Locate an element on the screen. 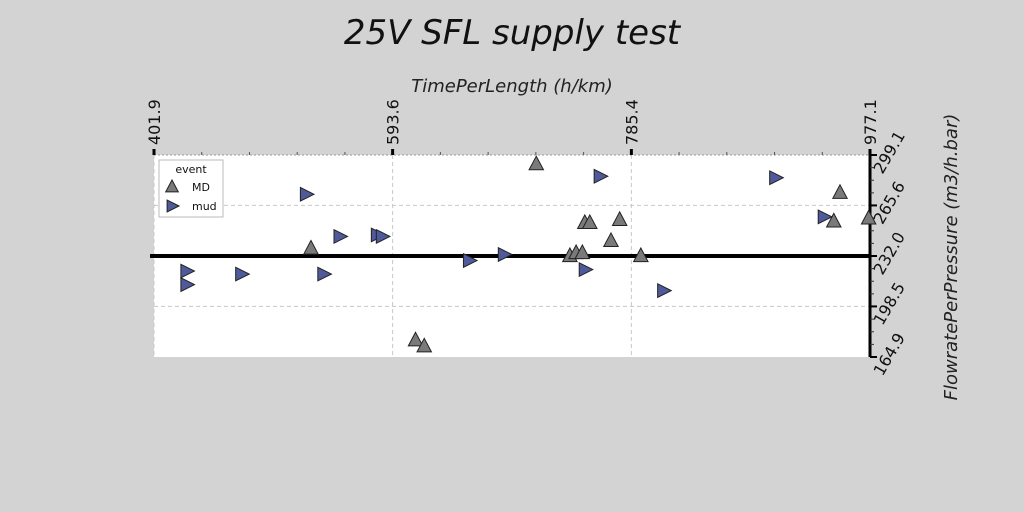 The height and width of the screenshot is (512, 1024). x-axis-label: TimePerLength (h/km) is located at coordinates (512, 86).